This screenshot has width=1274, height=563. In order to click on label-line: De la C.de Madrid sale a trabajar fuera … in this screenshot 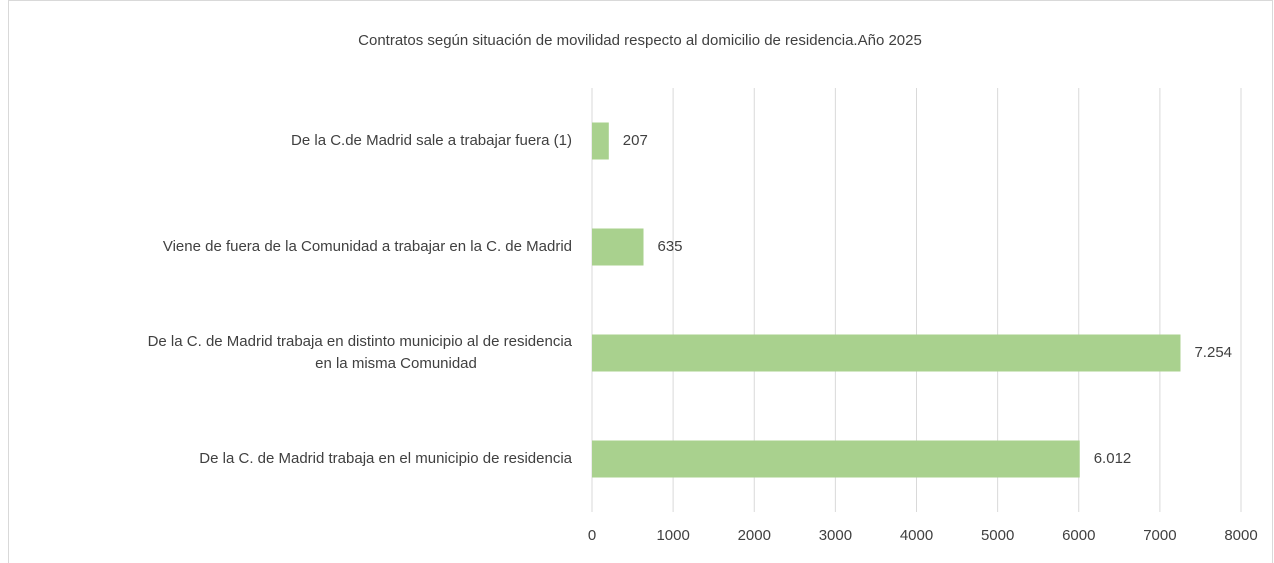, I will do `click(431, 140)`.